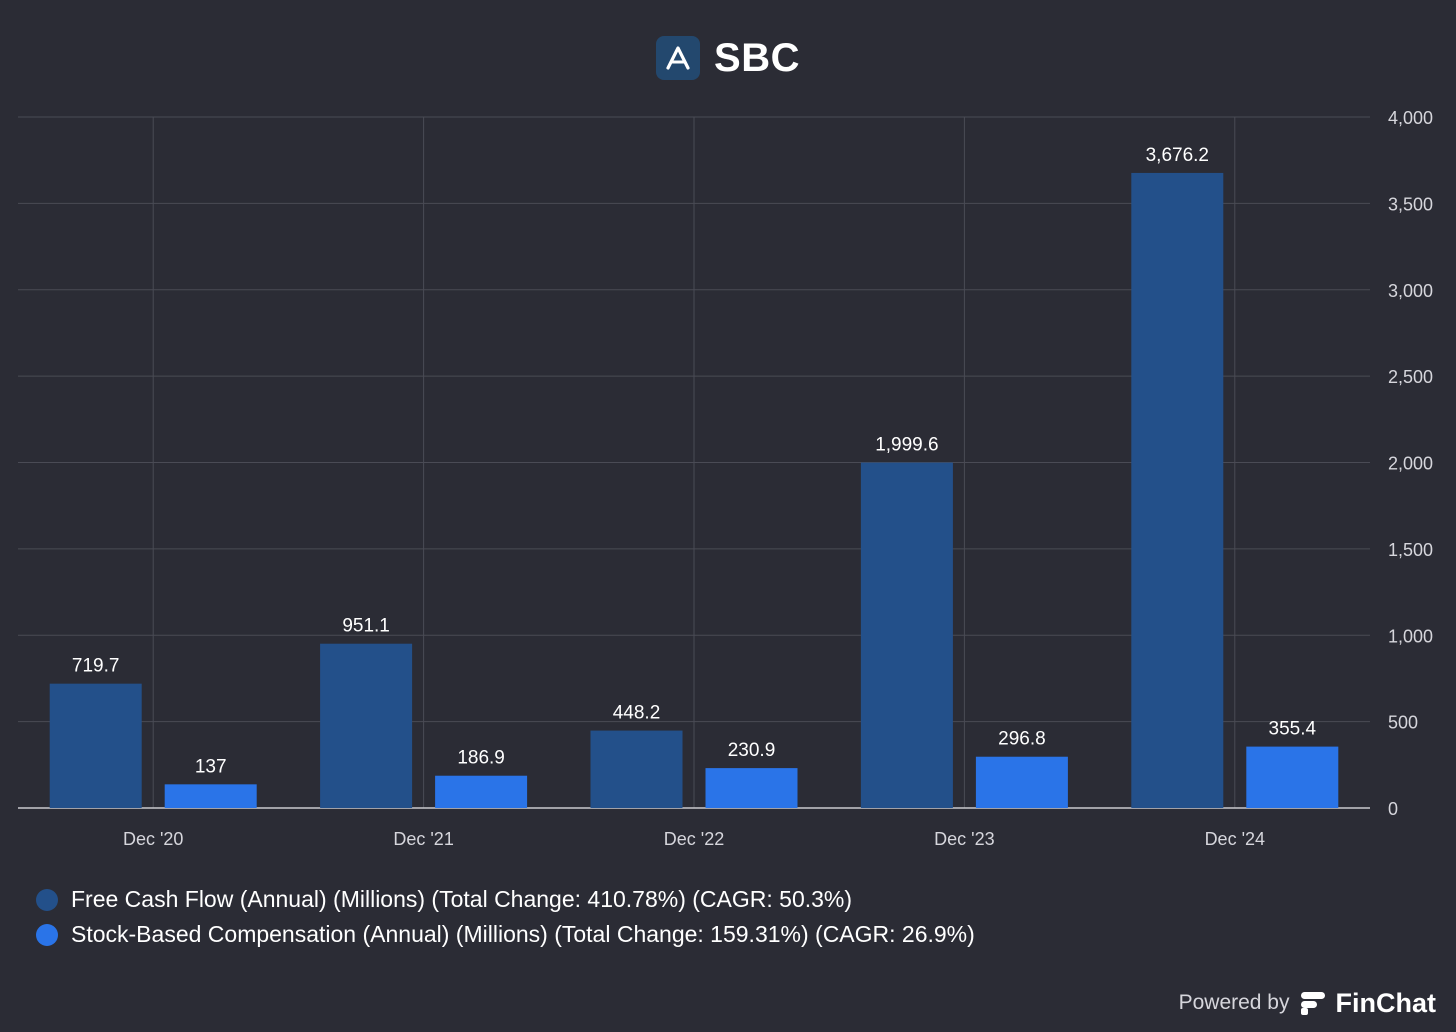  What do you see at coordinates (1234, 1002) in the screenshot?
I see `powered-by-text: Powered by` at bounding box center [1234, 1002].